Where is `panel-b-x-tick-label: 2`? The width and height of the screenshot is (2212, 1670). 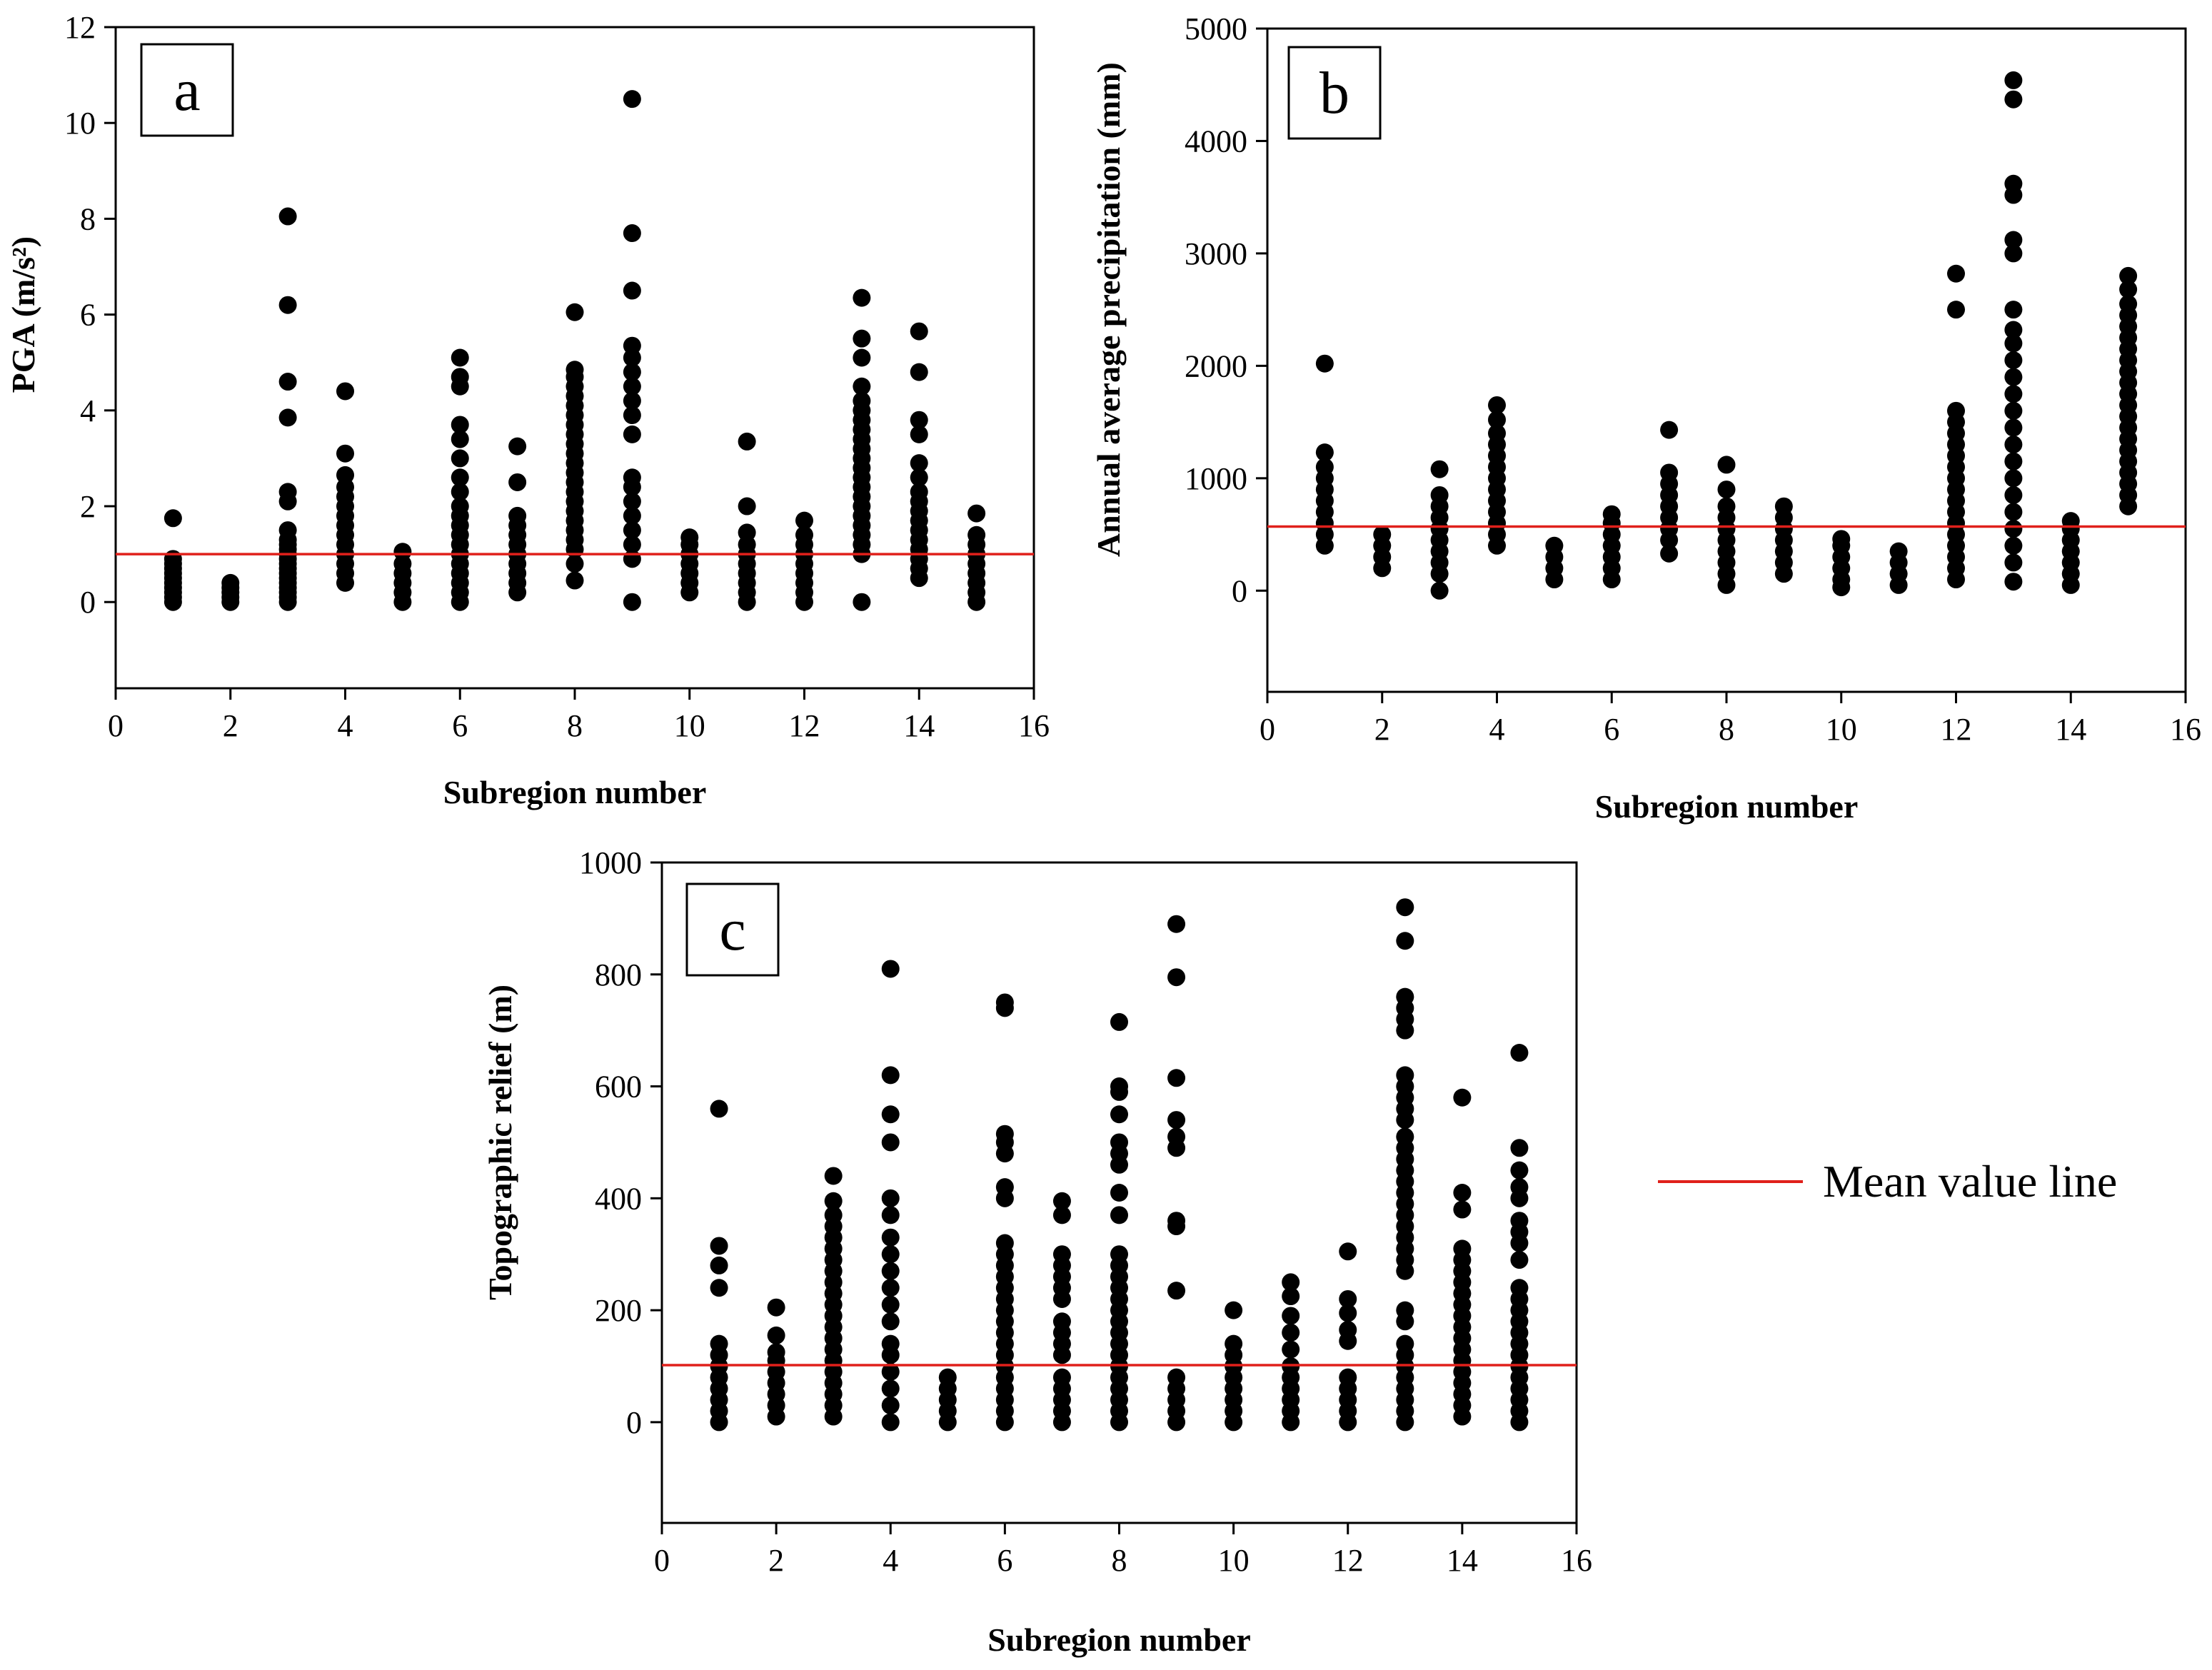 panel-b-x-tick-label: 2 is located at coordinates (1382, 729).